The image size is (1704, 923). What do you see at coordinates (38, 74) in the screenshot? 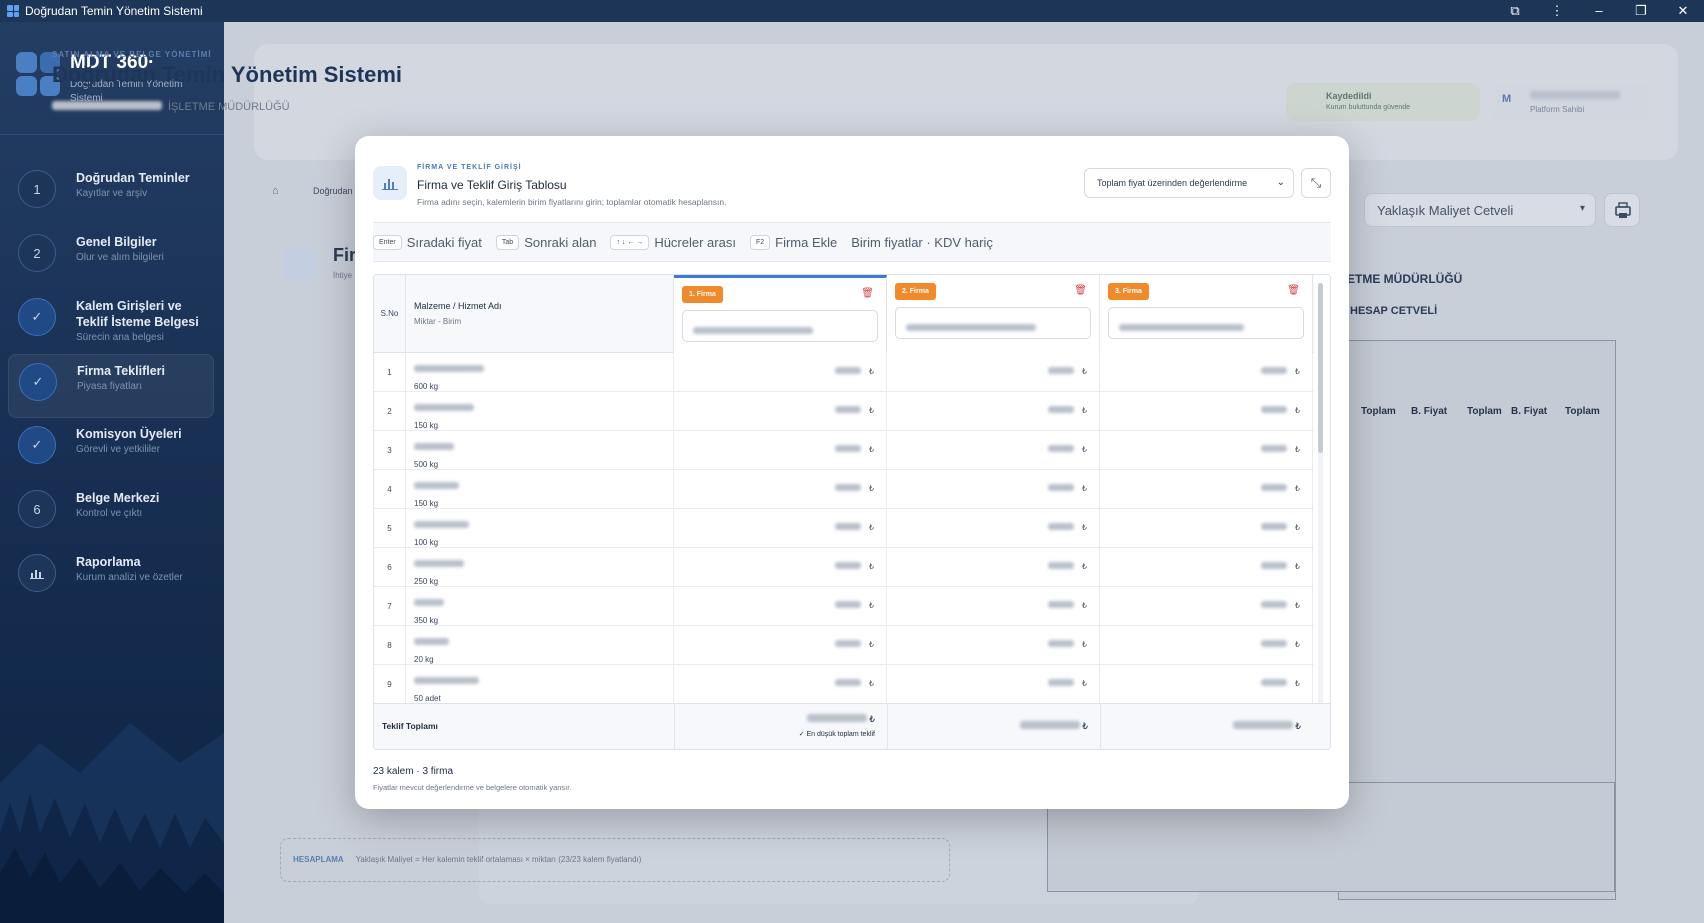
I see `brand-logo-icon` at bounding box center [38, 74].